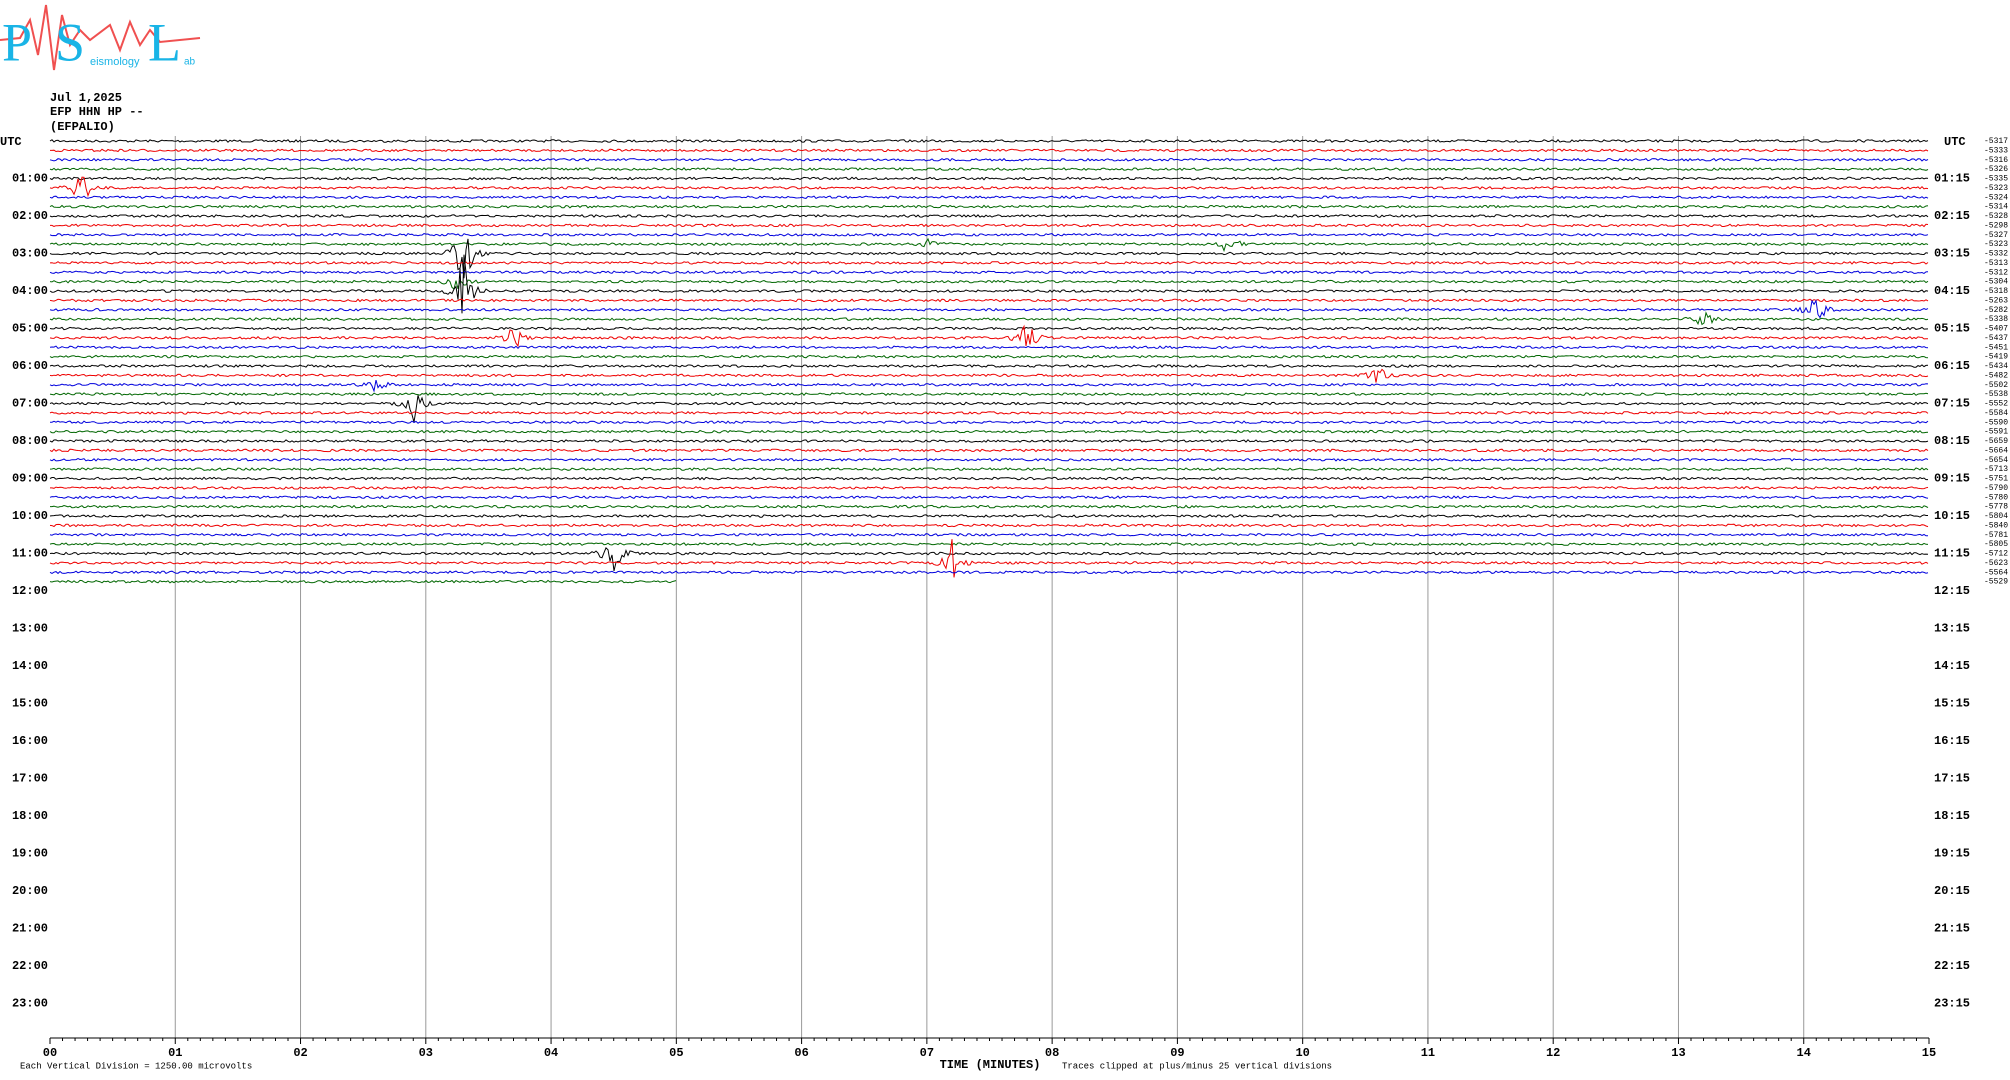  What do you see at coordinates (1996, 272) in the screenshot?
I see `trace-offset: -5312` at bounding box center [1996, 272].